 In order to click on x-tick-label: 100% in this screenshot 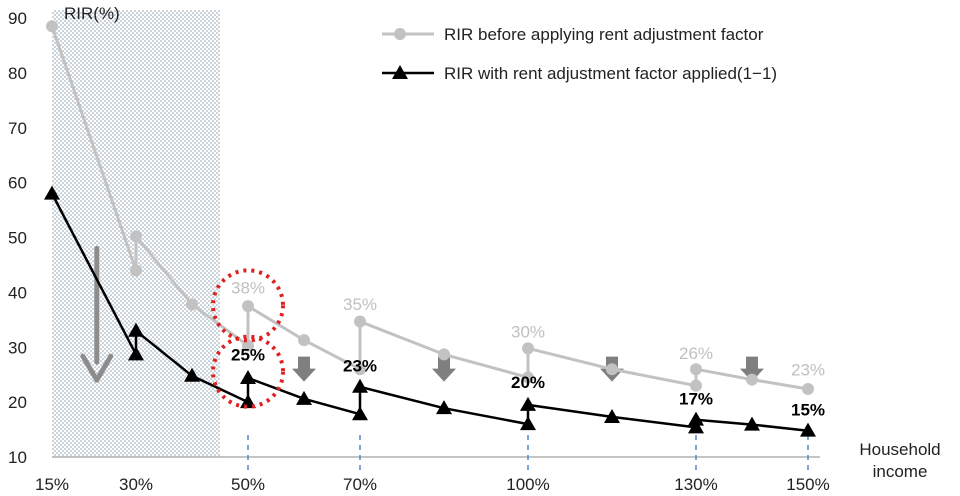, I will do `click(527, 484)`.